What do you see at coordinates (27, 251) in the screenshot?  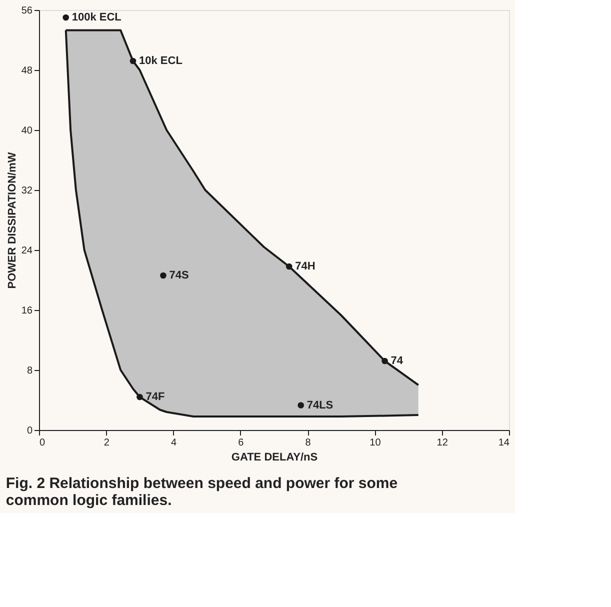 I see `y-tick-label: 24` at bounding box center [27, 251].